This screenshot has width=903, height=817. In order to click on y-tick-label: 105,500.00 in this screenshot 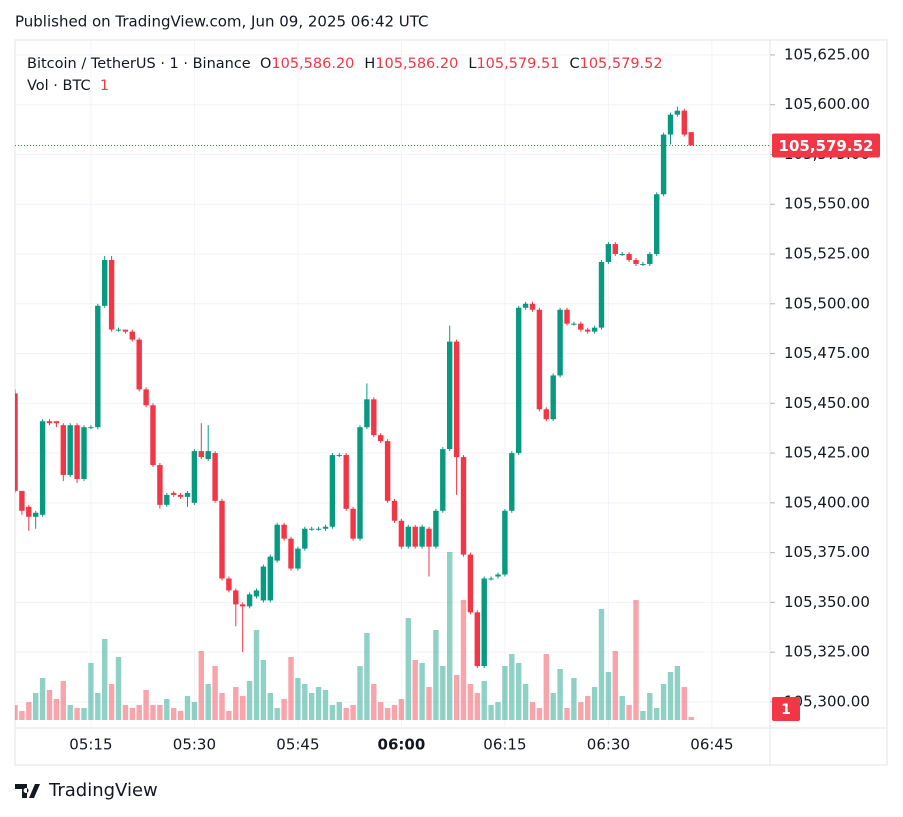, I will do `click(827, 303)`.